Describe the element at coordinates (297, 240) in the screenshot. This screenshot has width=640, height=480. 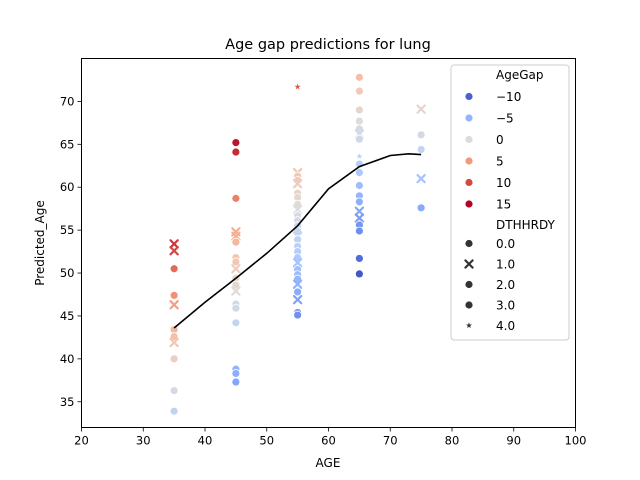
I see `trend-line` at that location.